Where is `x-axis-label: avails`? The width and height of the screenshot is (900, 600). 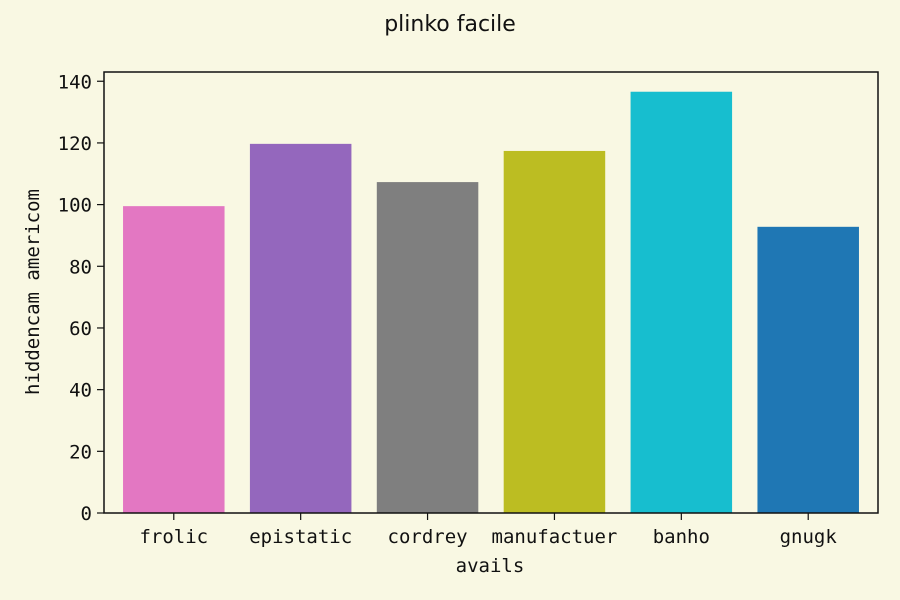
x-axis-label: avails is located at coordinates (490, 566).